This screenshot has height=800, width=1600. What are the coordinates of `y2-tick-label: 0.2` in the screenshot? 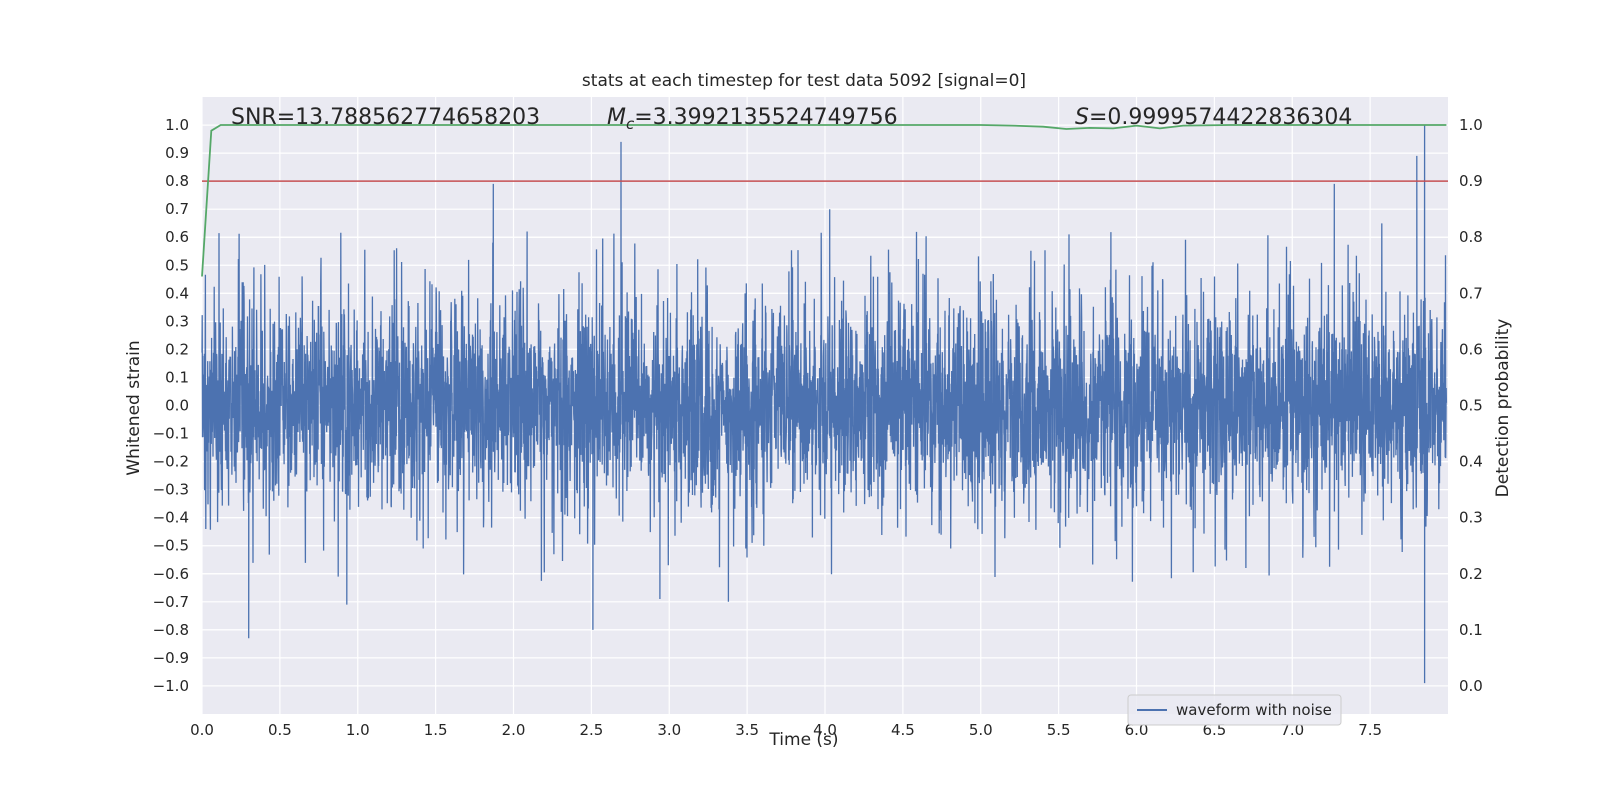 It's located at (1471, 574).